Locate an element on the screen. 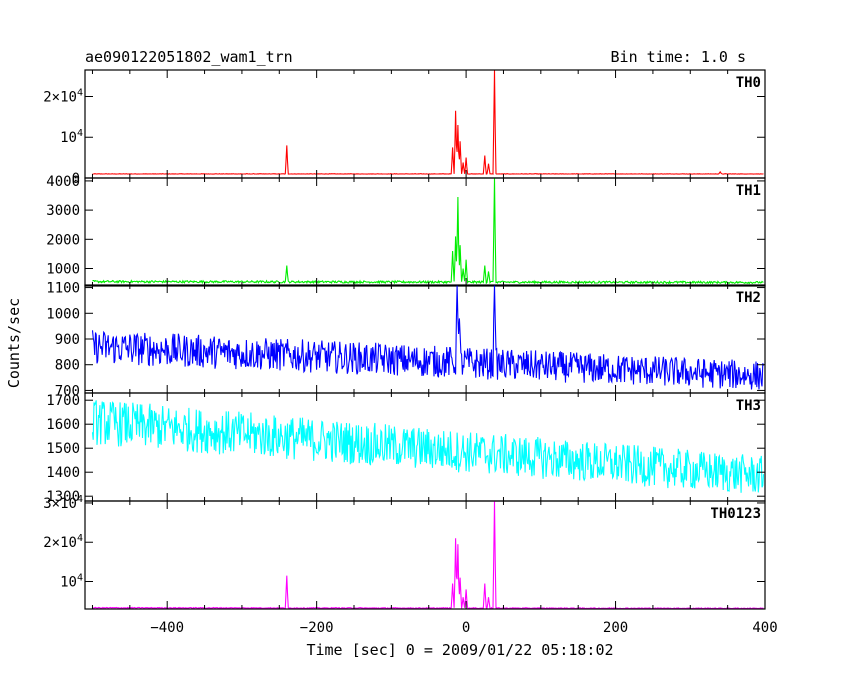  y-tick-label: 3×10⁴ is located at coordinates (63, 503).